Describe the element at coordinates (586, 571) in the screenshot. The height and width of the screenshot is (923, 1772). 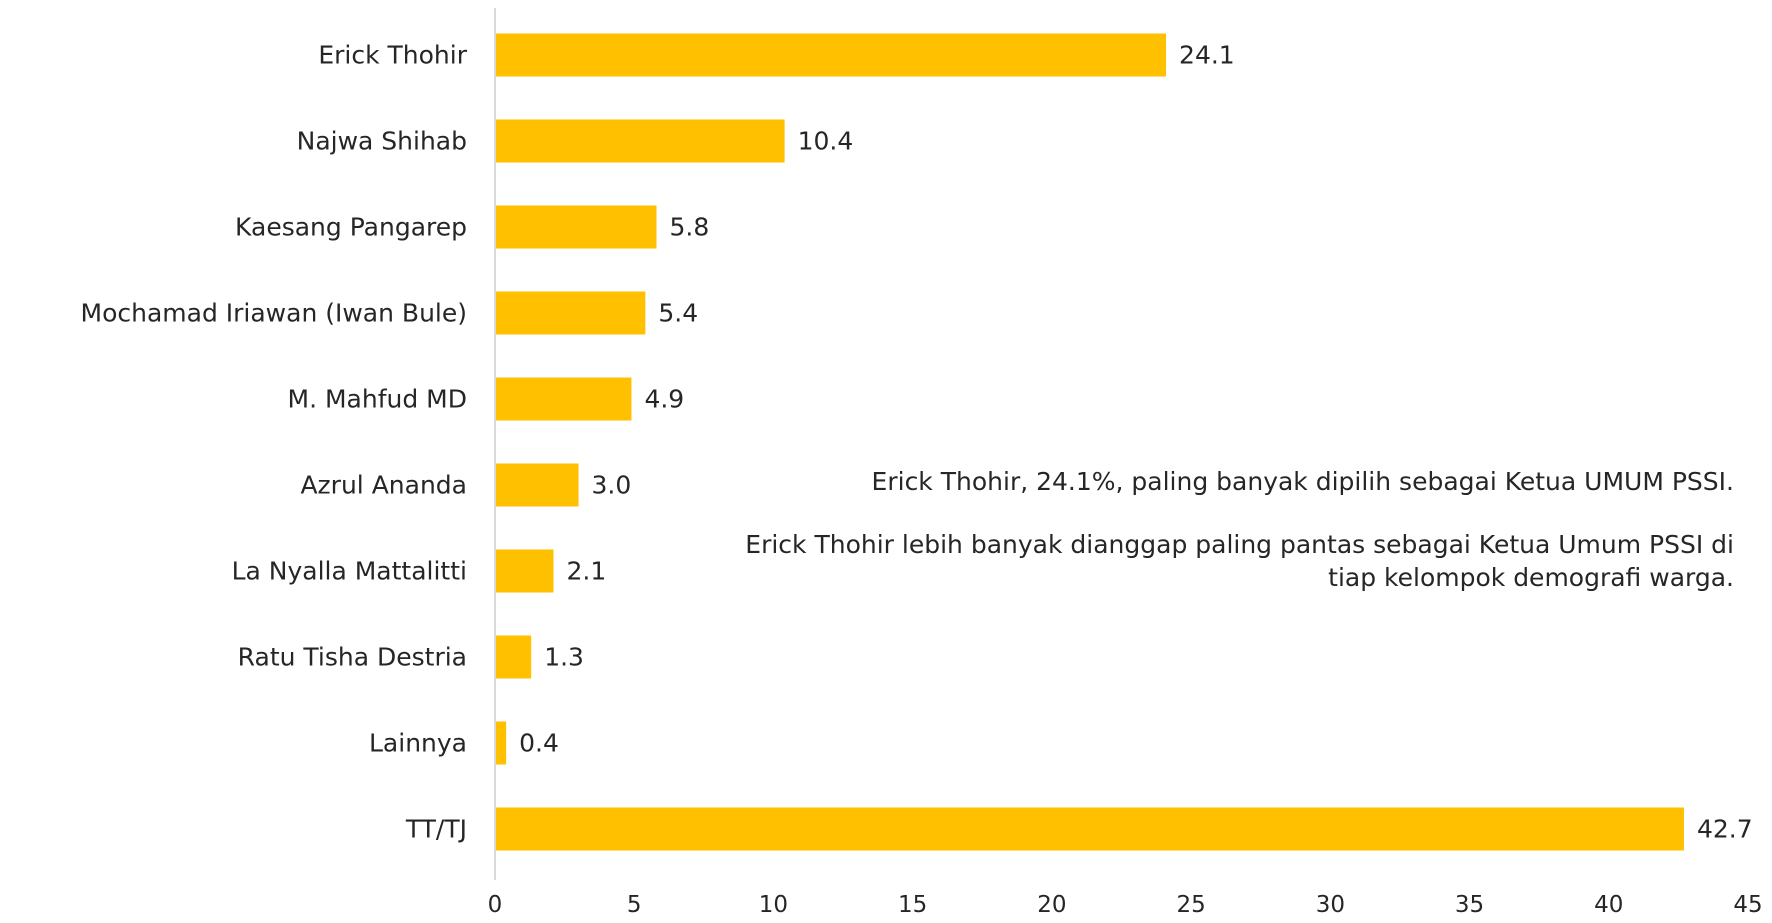
I see `value-label: 2.1` at that location.